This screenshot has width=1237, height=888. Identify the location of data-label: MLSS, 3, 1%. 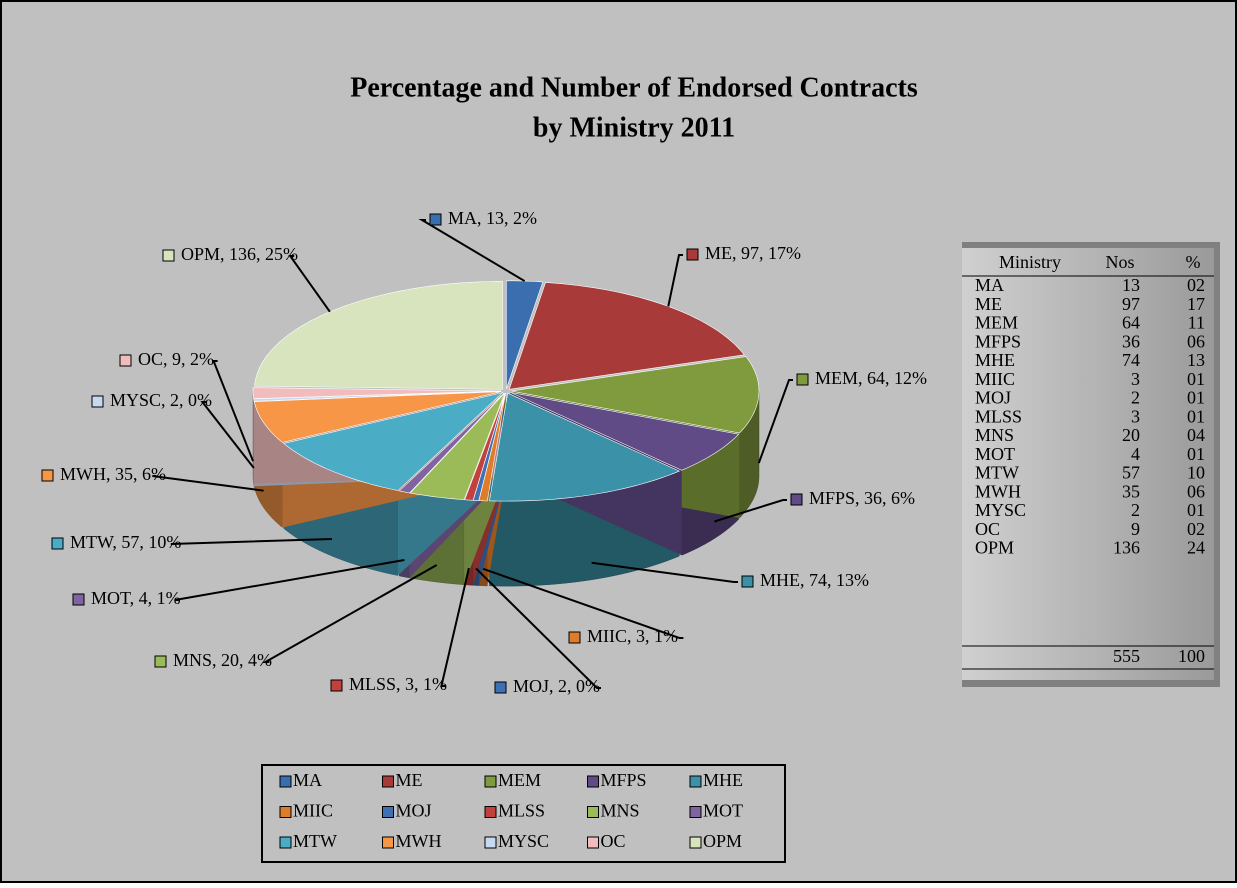
(398, 684).